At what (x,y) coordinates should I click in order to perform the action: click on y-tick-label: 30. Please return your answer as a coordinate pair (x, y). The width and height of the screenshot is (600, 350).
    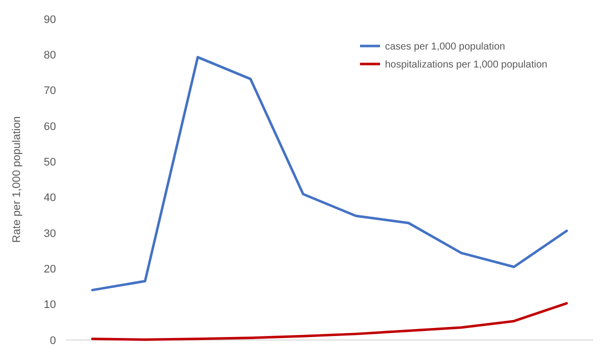
    Looking at the image, I should click on (50, 234).